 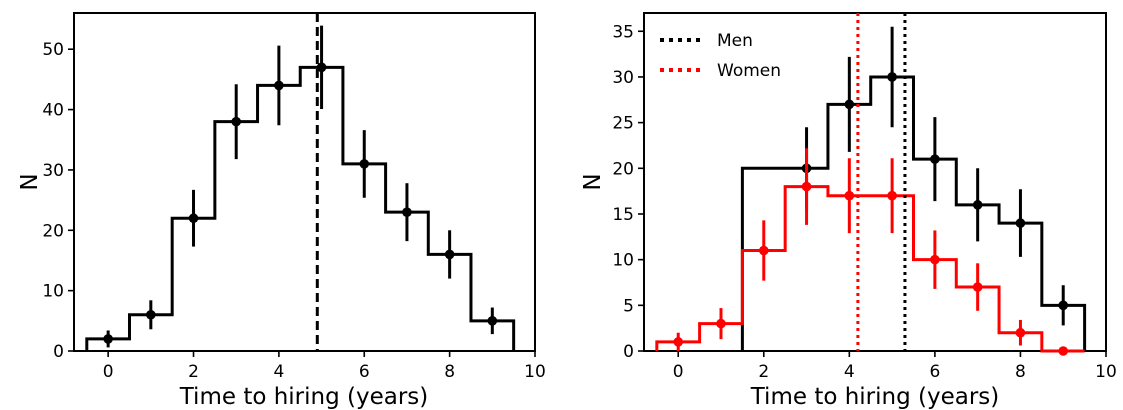 What do you see at coordinates (304, 397) in the screenshot?
I see `left-x-axis-label: Time to hiring (years)` at bounding box center [304, 397].